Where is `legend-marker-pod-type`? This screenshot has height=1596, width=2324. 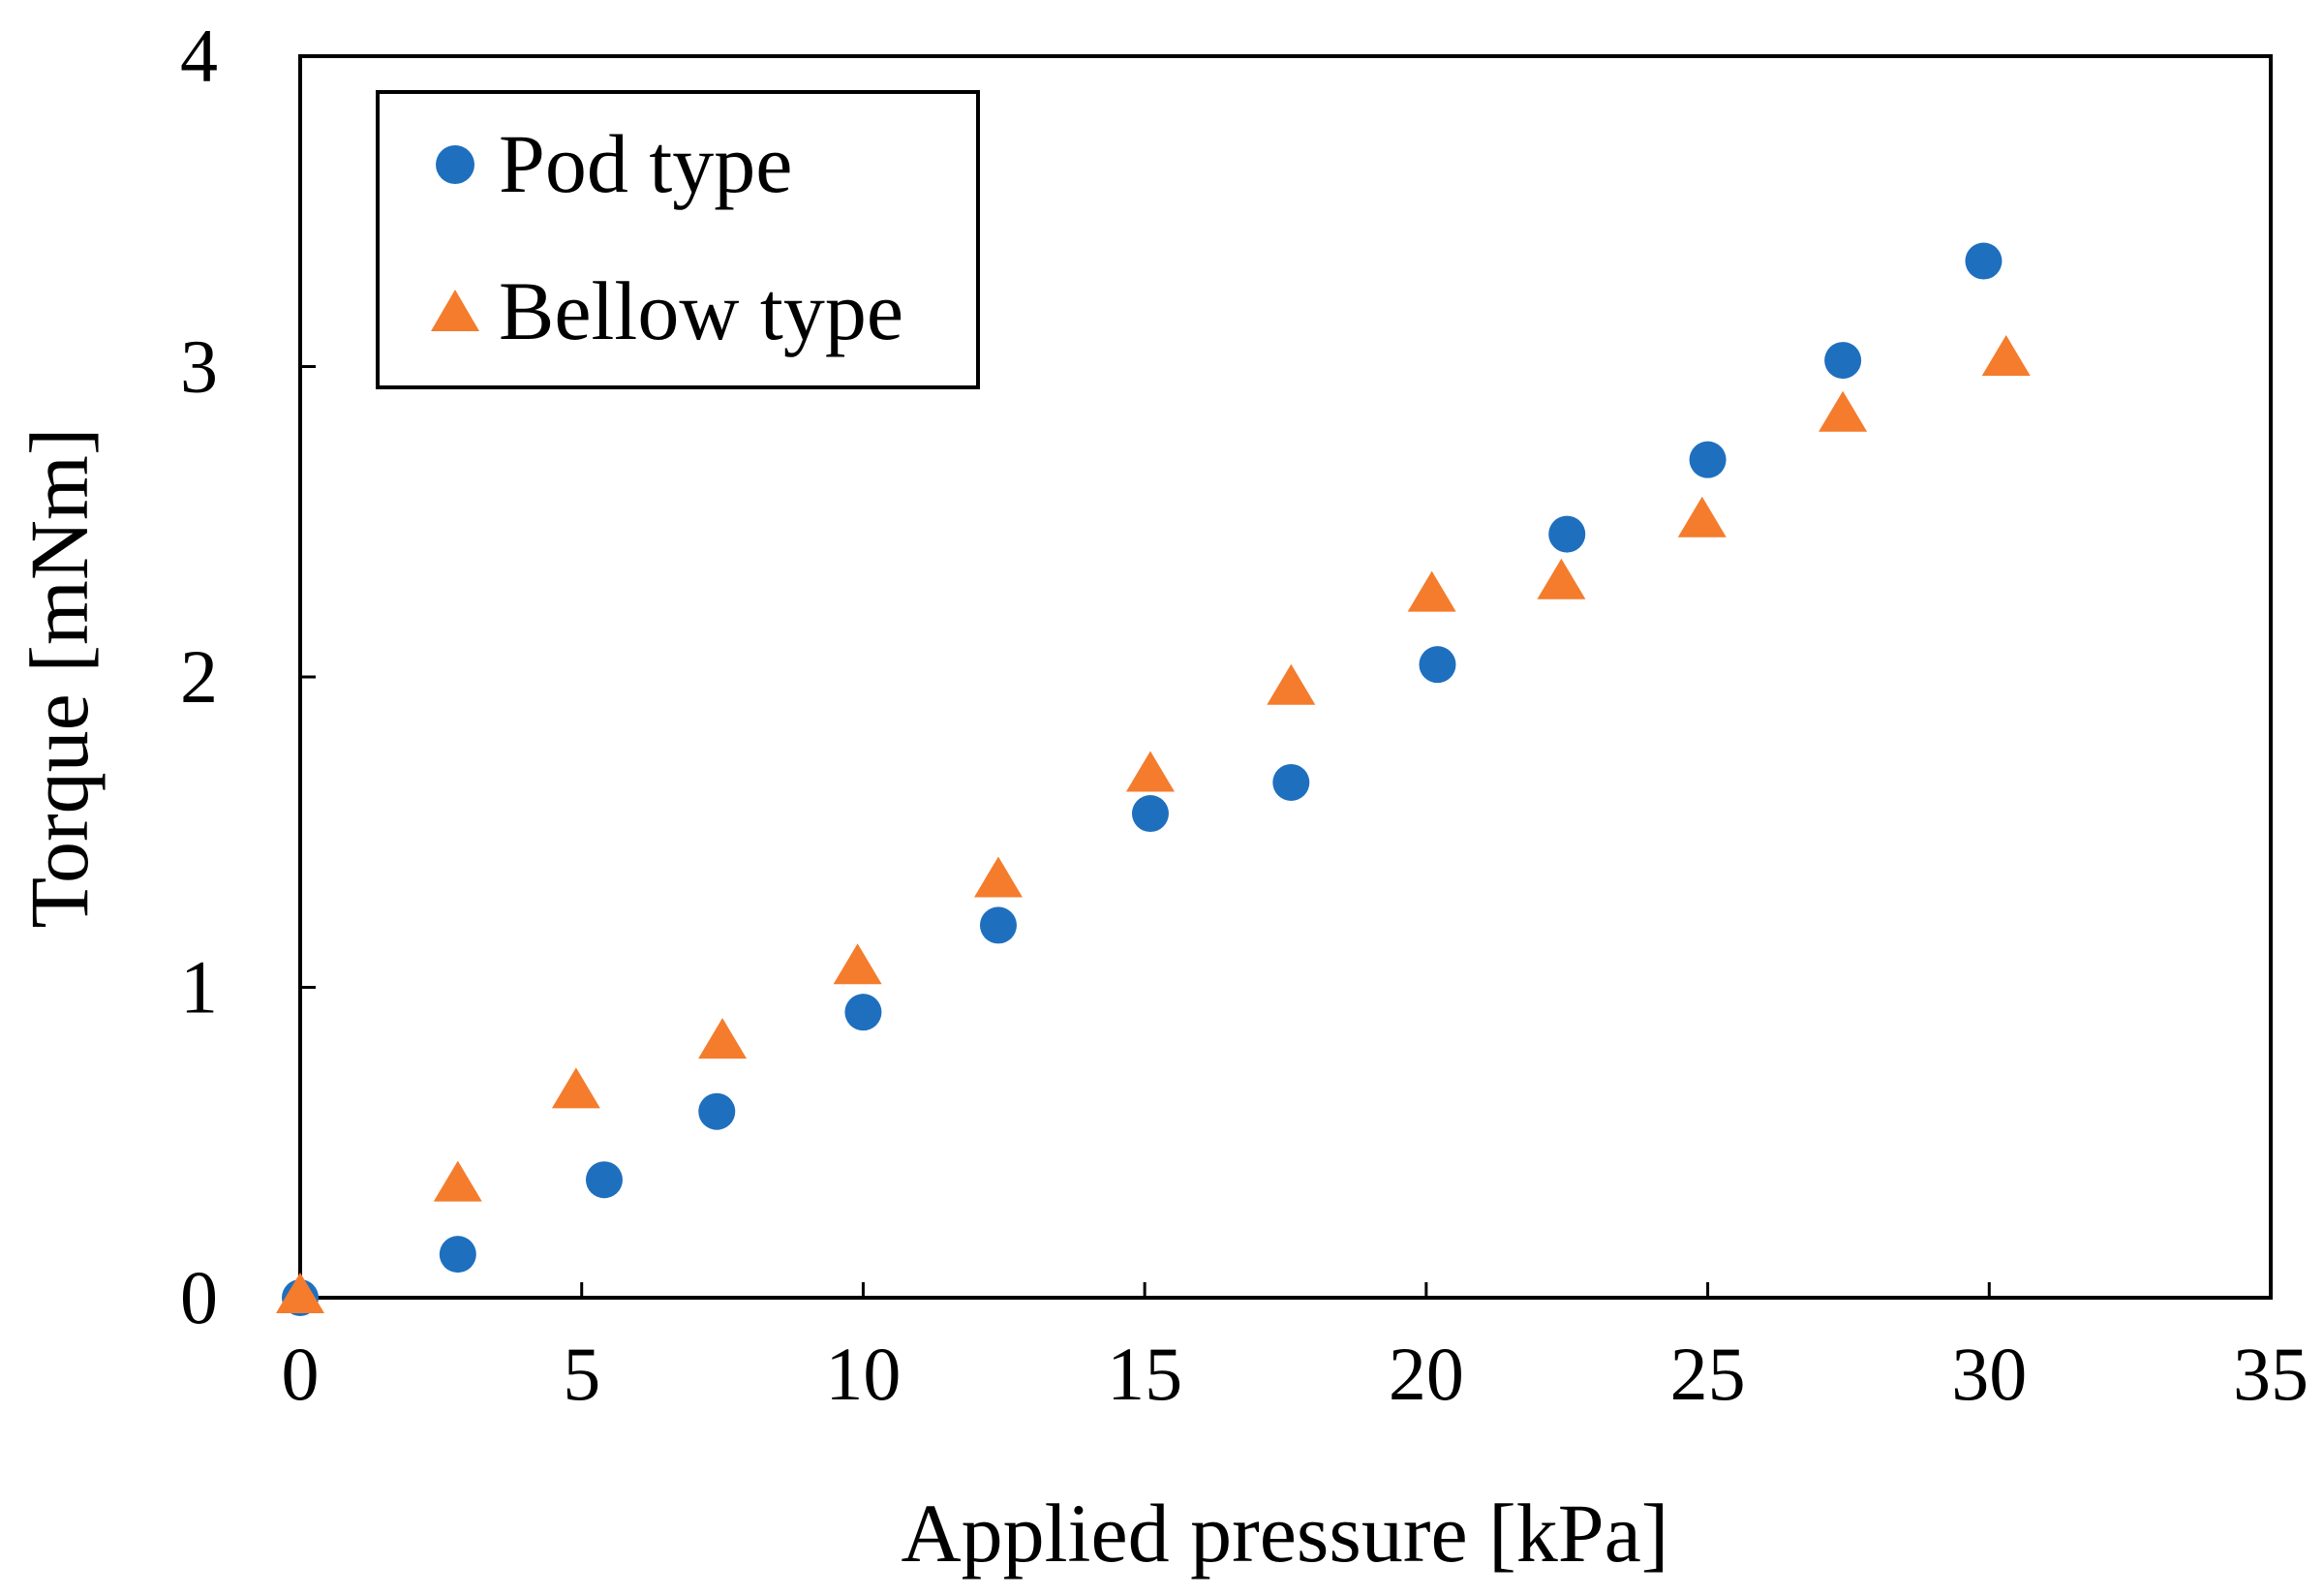 legend-marker-pod-type is located at coordinates (455, 164).